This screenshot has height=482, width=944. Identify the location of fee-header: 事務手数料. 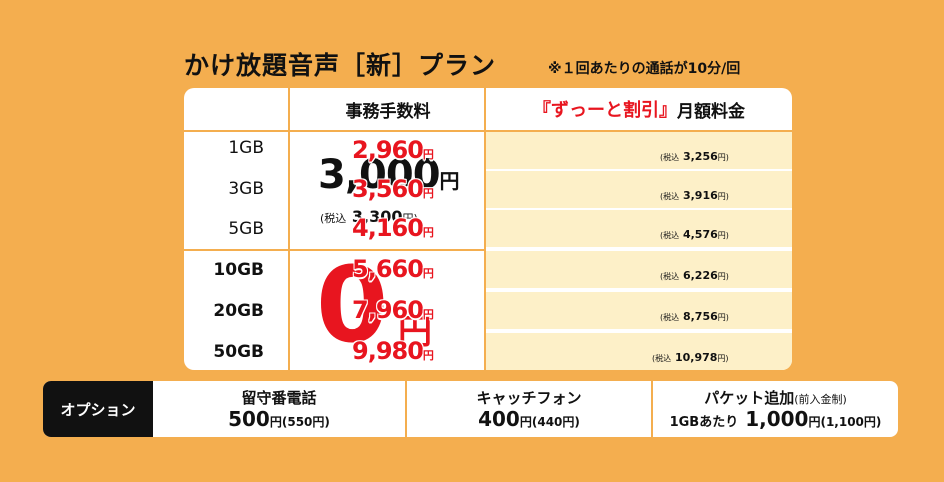
(388, 111).